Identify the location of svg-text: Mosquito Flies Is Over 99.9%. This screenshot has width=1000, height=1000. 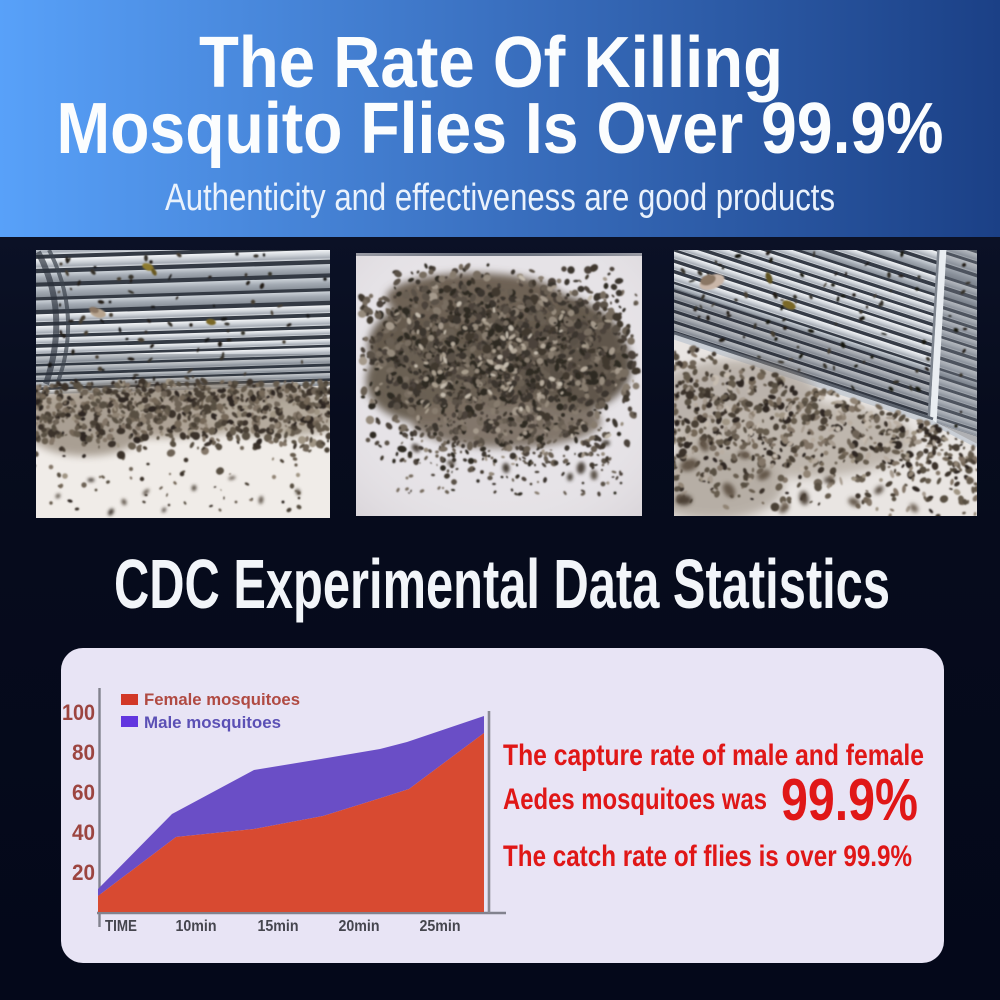
(500, 129).